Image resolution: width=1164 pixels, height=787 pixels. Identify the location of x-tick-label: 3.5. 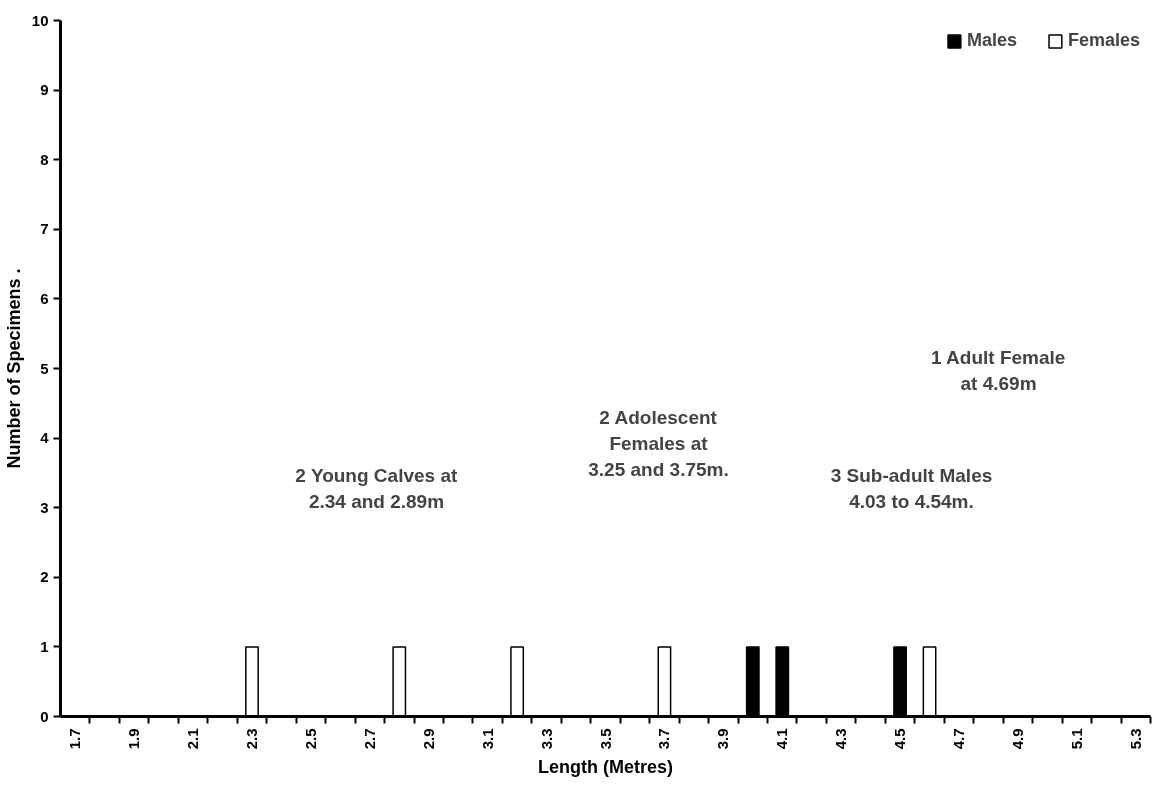
(605, 739).